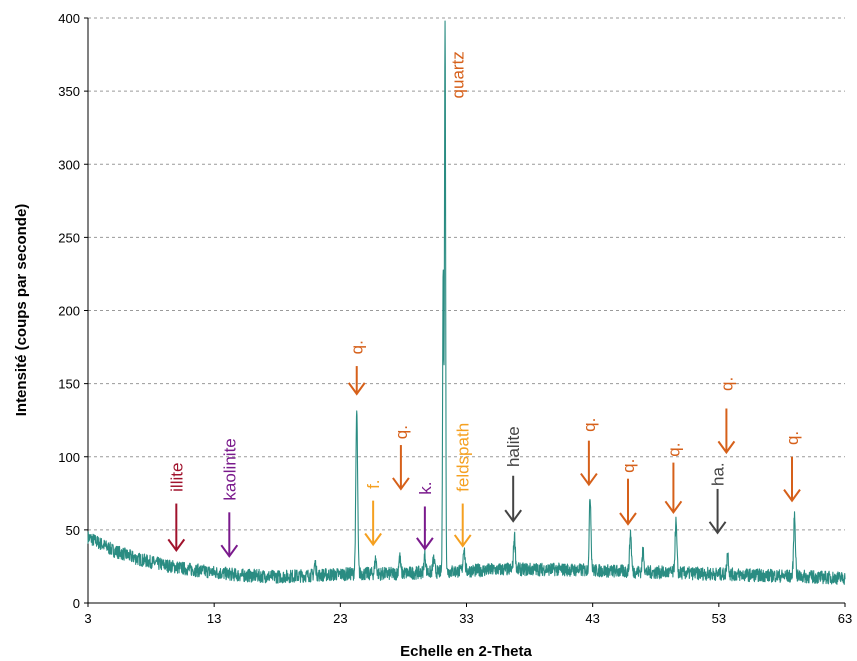 This screenshot has height=661, width=857. I want to click on x-axis-ticks: 3 13 23 33 43 53 63, so click(468, 614).